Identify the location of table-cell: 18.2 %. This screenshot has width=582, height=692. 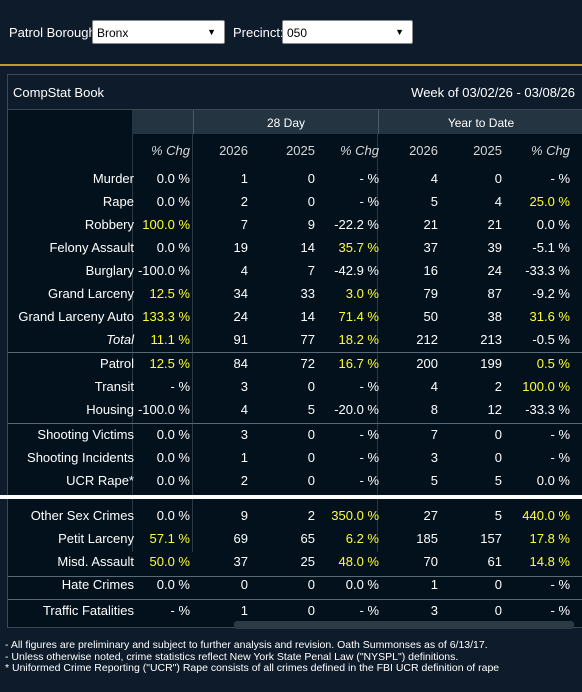
(358, 339).